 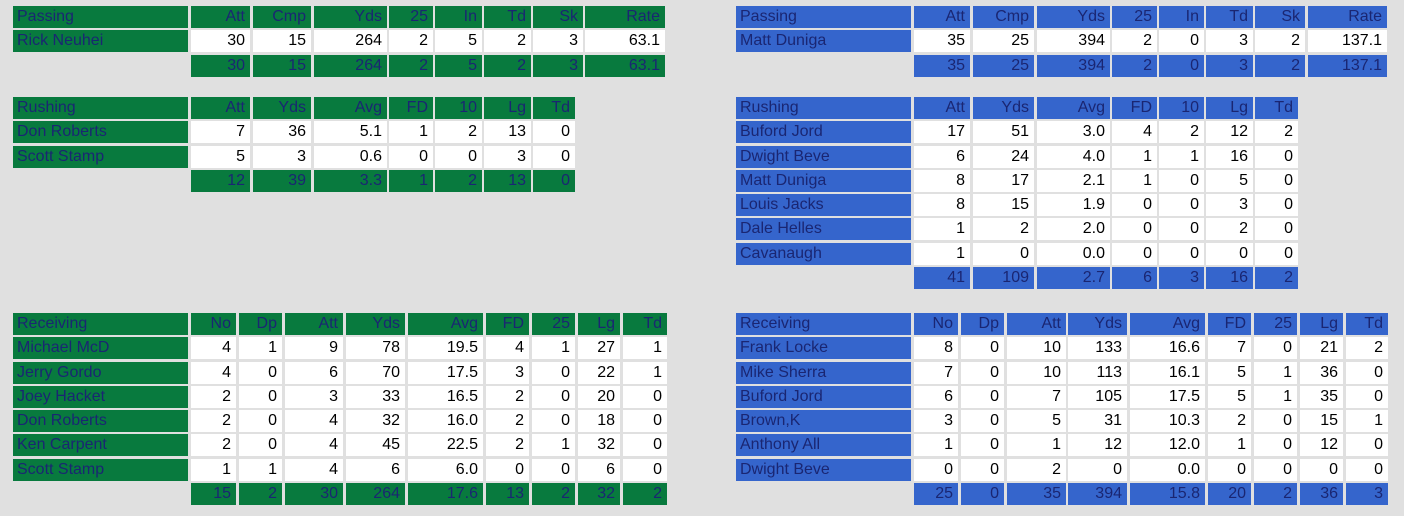 I want to click on stat-cell: 45, so click(x=375, y=445).